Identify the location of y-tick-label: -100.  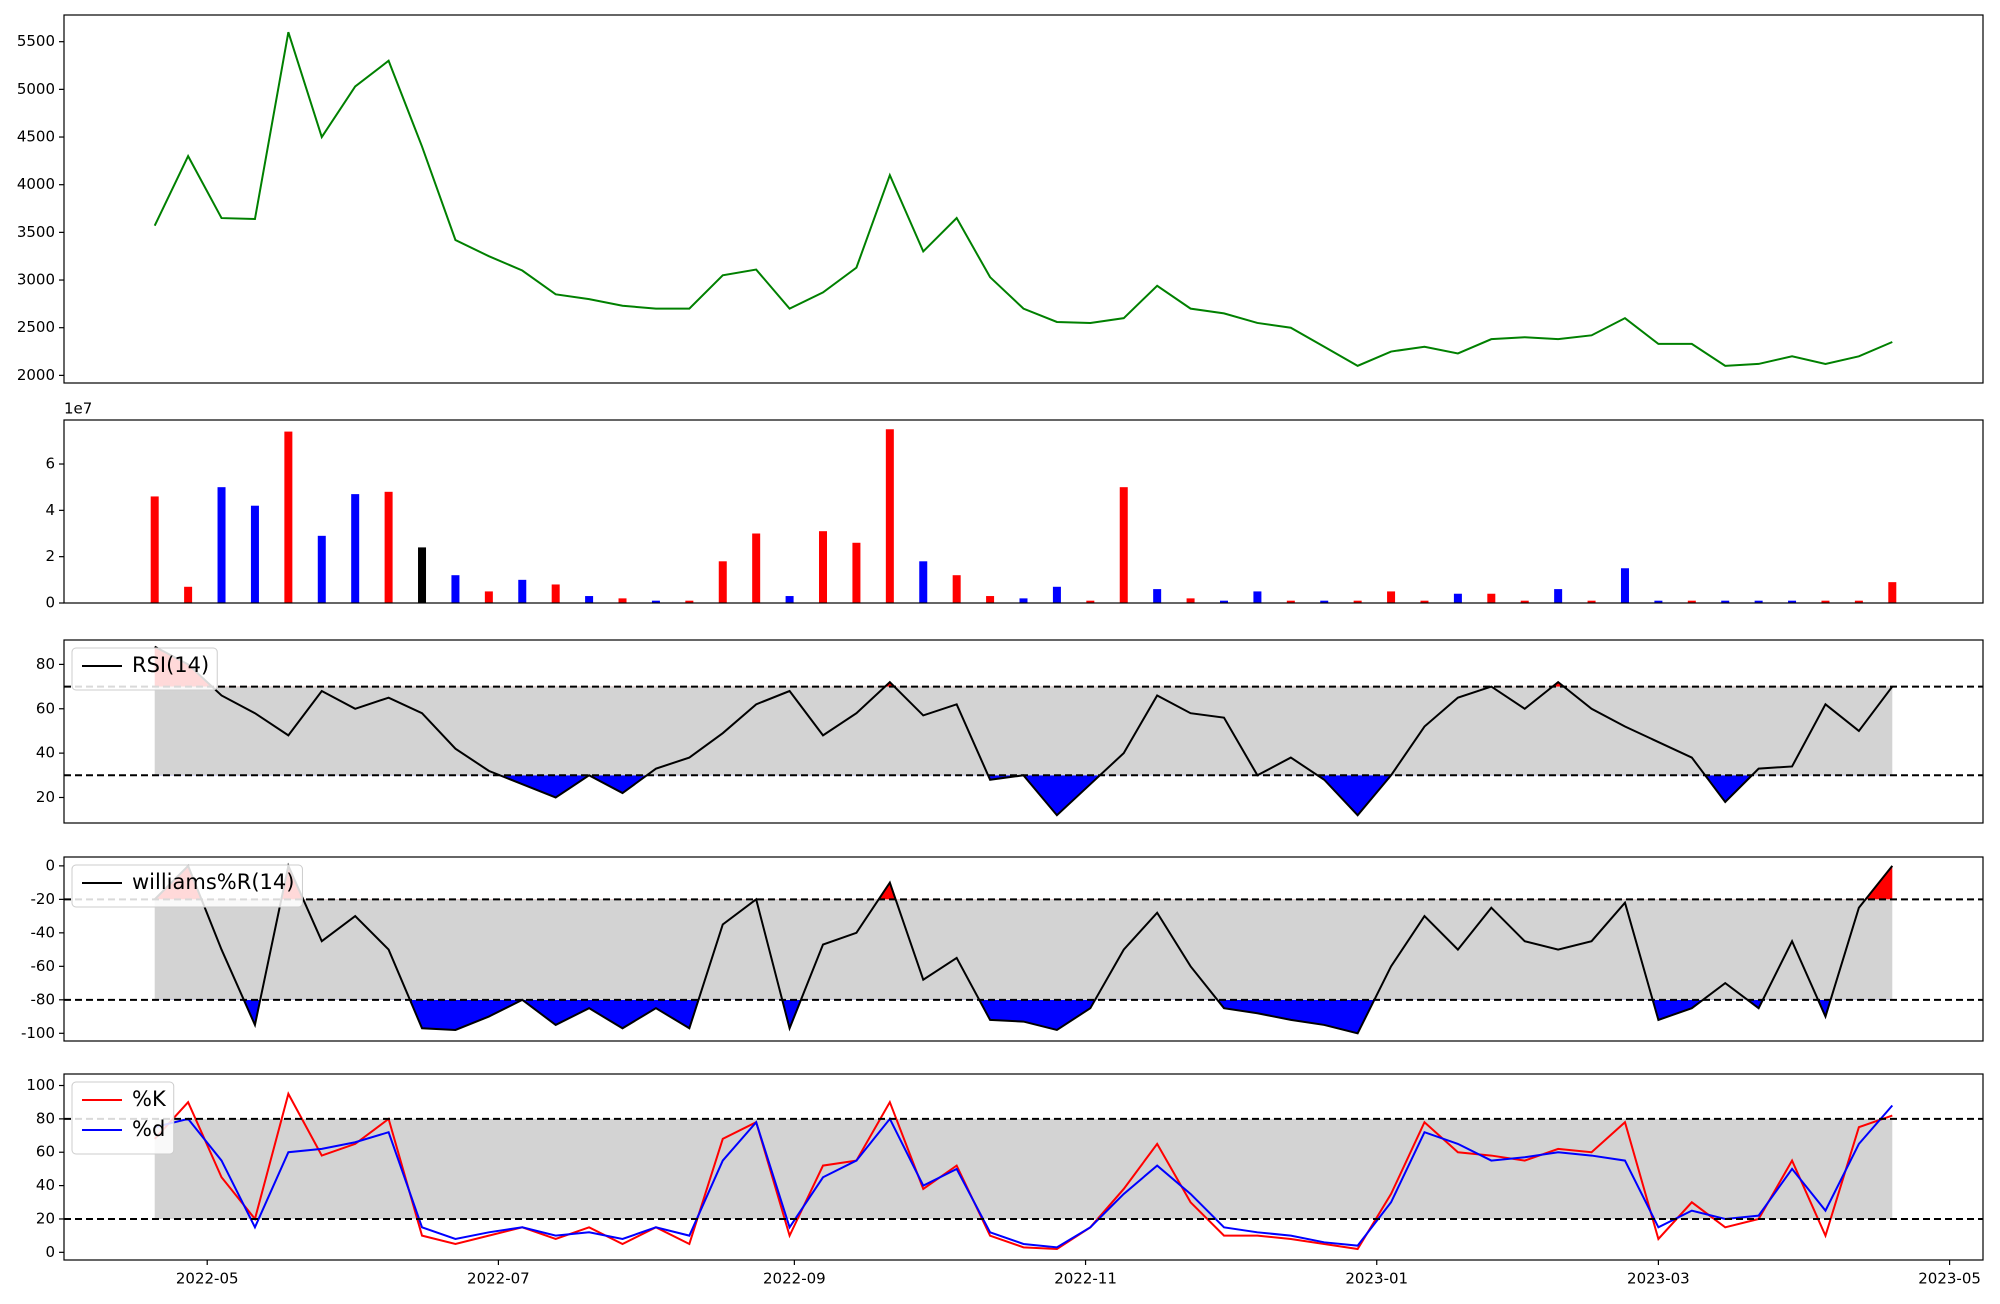
(38, 1033).